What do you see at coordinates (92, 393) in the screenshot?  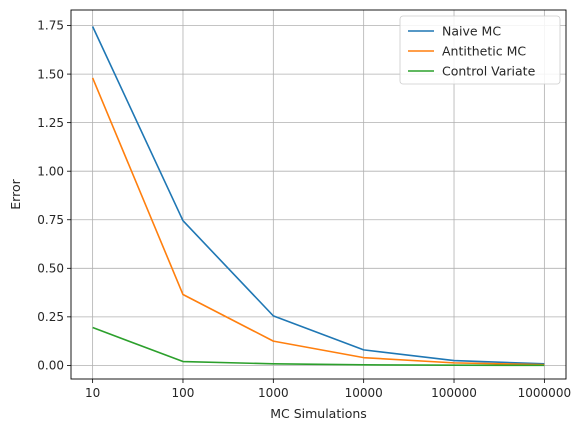 I see `x-tick-label: 10` at bounding box center [92, 393].